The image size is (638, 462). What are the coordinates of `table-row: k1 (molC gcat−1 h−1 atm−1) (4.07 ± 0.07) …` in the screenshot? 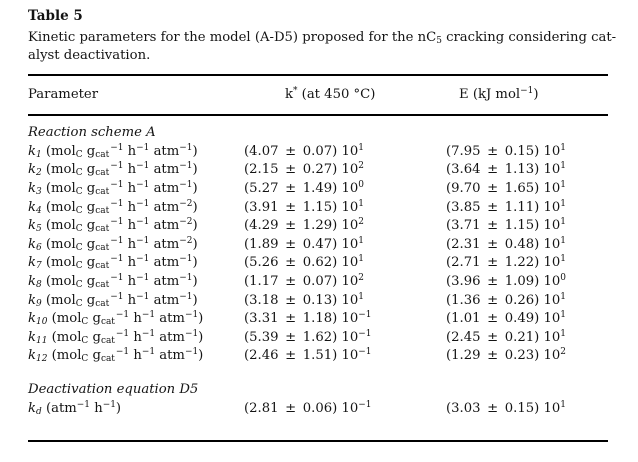 It's located at (318, 152).